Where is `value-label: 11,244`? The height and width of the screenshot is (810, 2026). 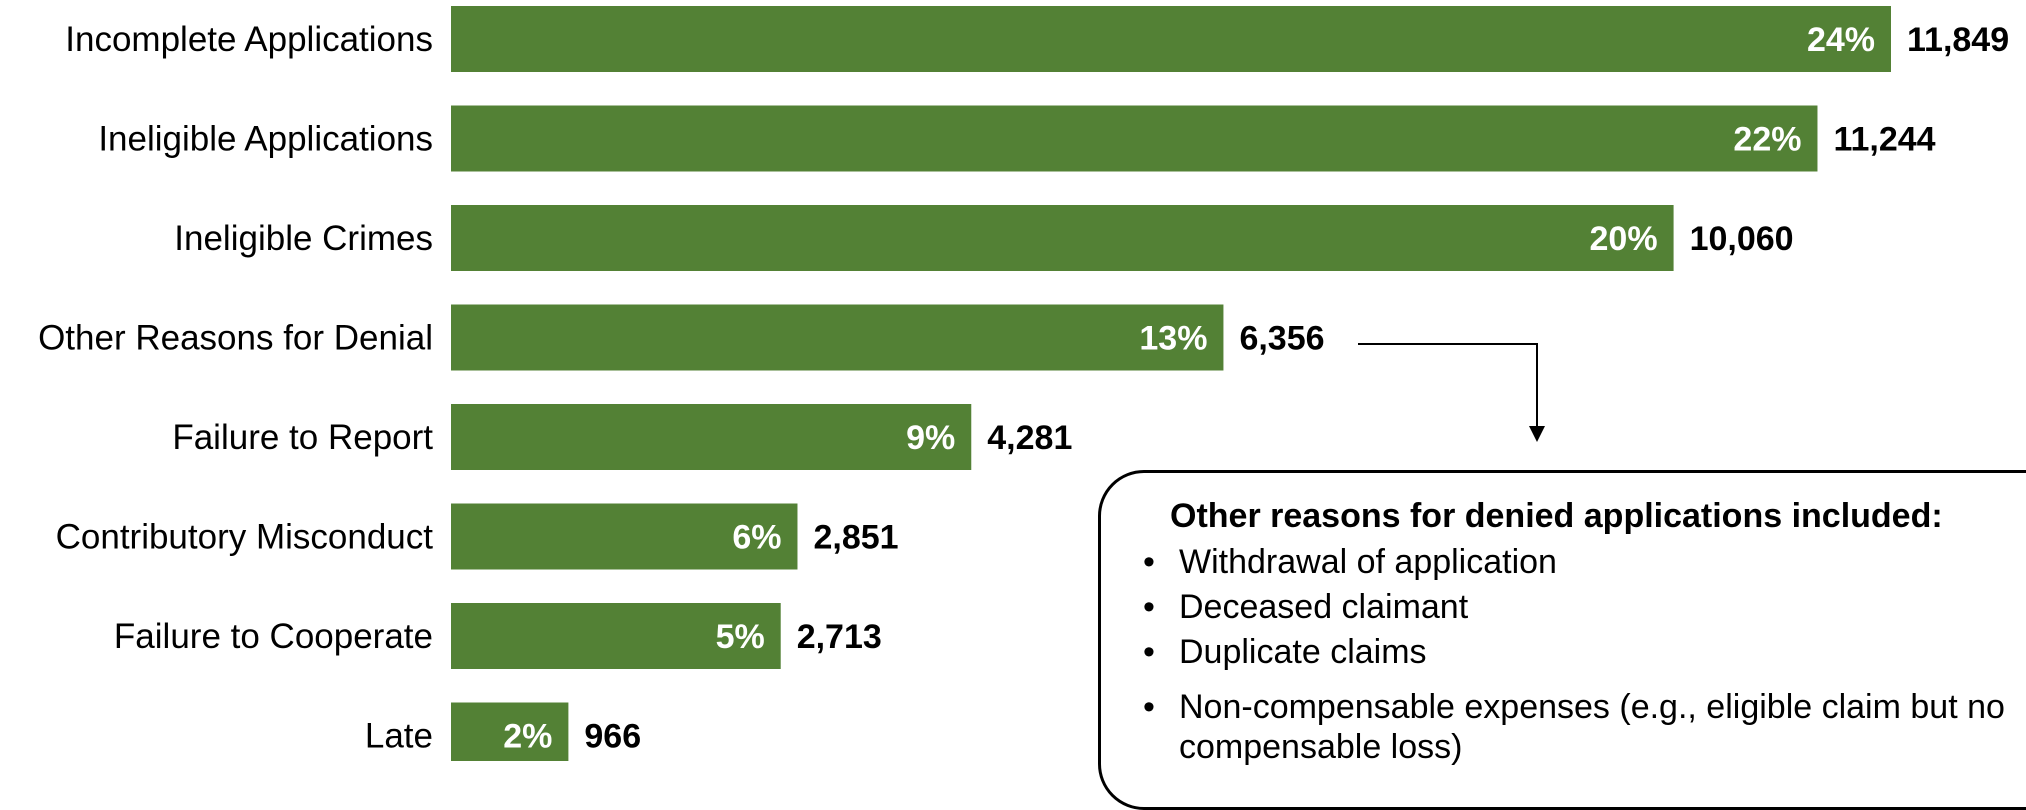
value-label: 11,244 is located at coordinates (1884, 140).